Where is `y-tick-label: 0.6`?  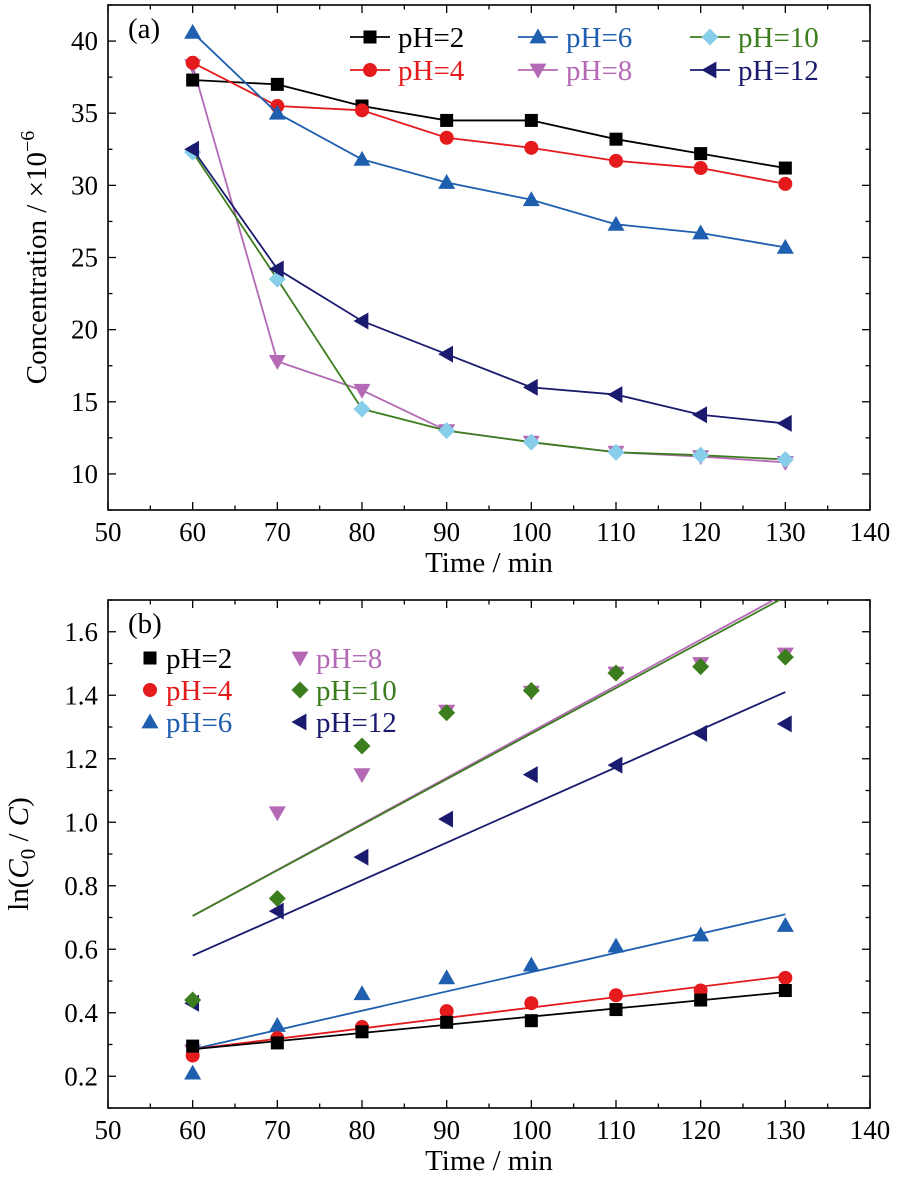 y-tick-label: 0.6 is located at coordinates (81, 949).